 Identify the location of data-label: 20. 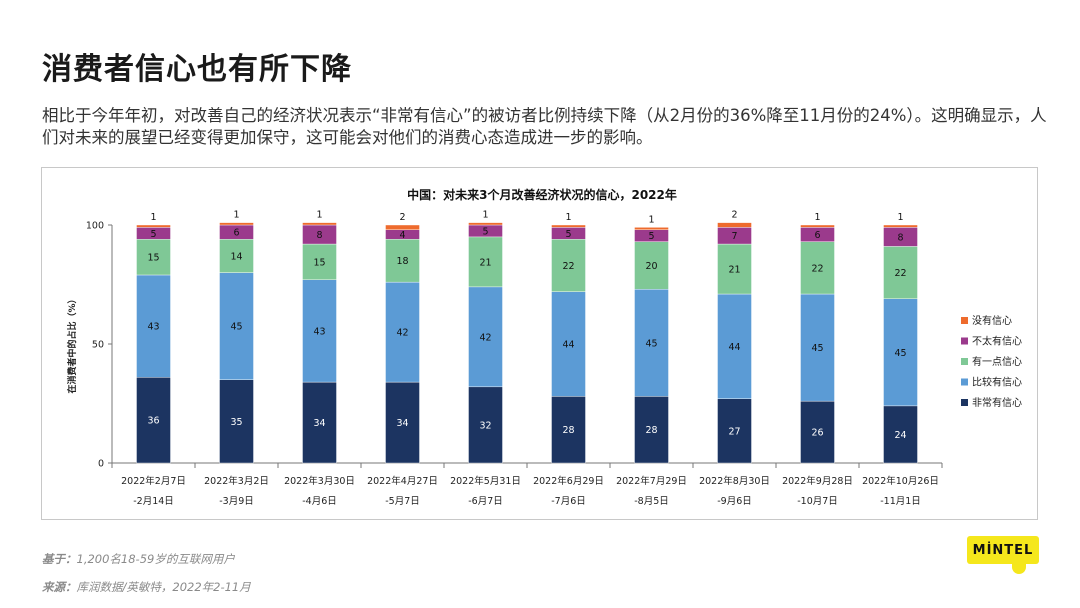
(651, 266).